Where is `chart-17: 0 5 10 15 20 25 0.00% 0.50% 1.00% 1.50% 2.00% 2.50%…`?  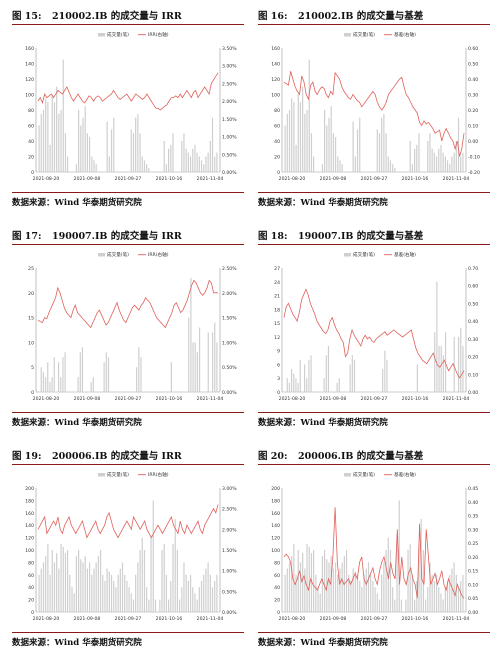 chart-17: 0 5 10 15 20 25 0.00% 0.50% 1.00% 1.50% 2.00% 2.50%… is located at coordinates (132, 326).